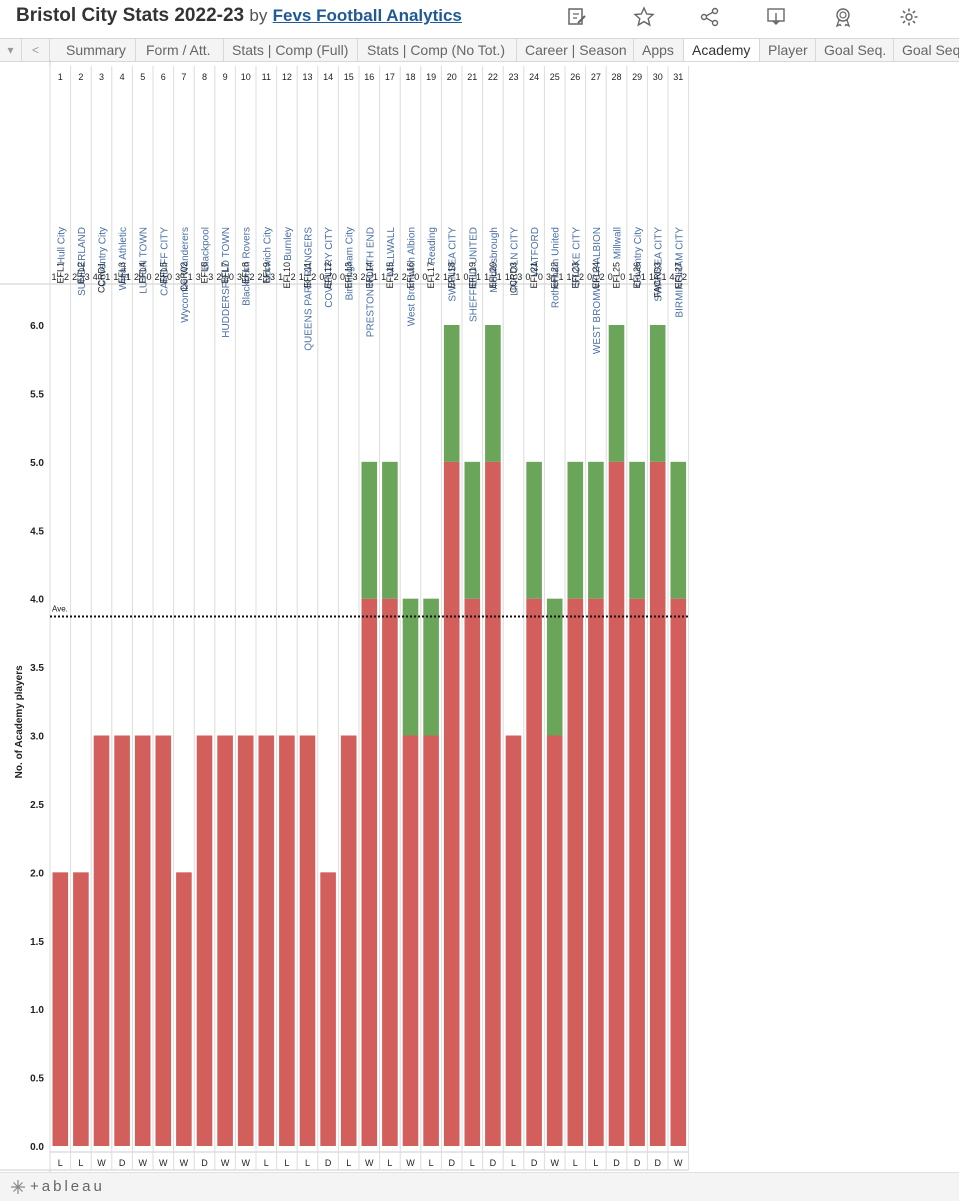 The width and height of the screenshot is (959, 1201). Describe the element at coordinates (81, 273) in the screenshot. I see `competition-label: EFL2` at that location.